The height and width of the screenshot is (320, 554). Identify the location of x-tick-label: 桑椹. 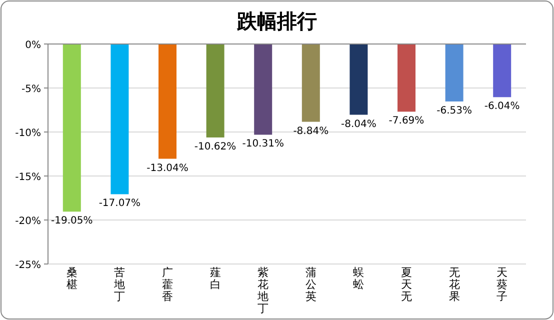
(72, 278).